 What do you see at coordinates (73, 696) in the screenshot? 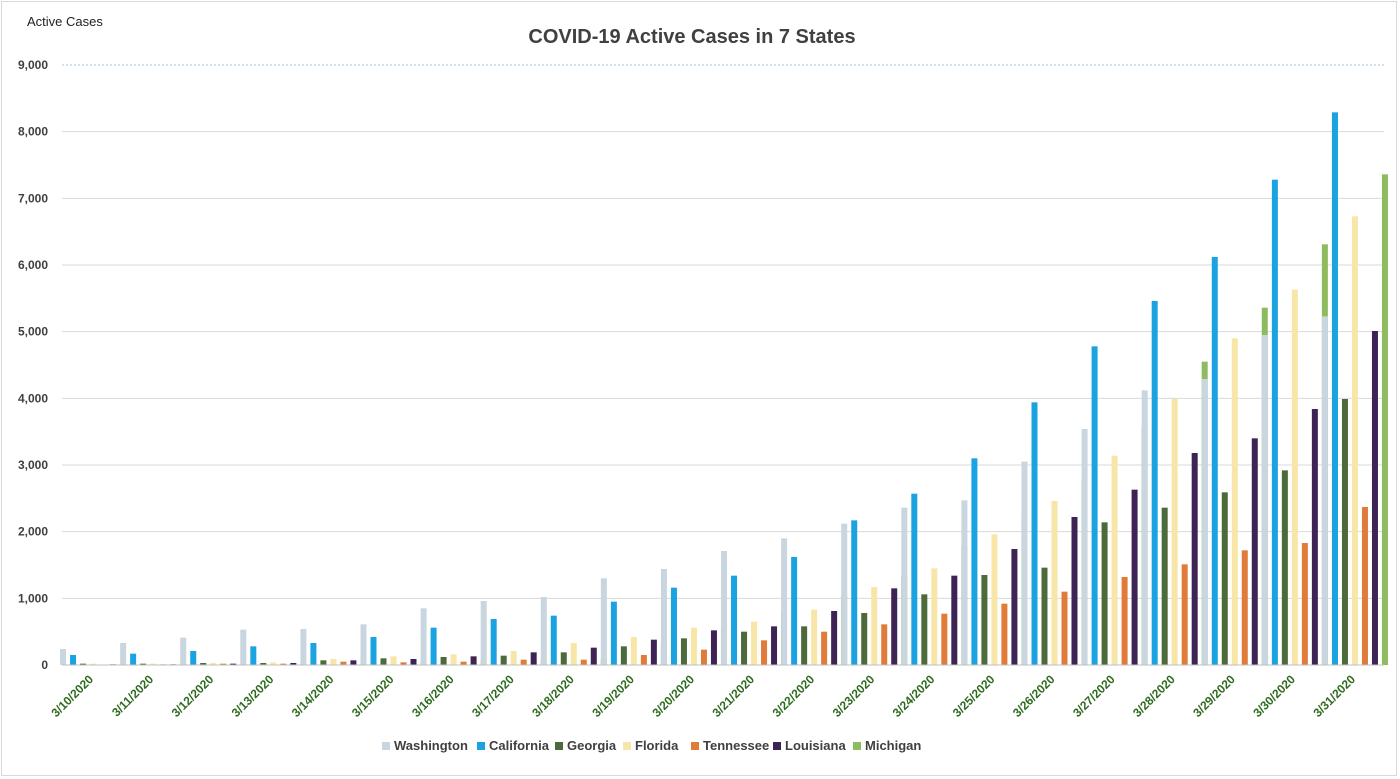
I see `x-tick-label: 3/10/2020` at bounding box center [73, 696].